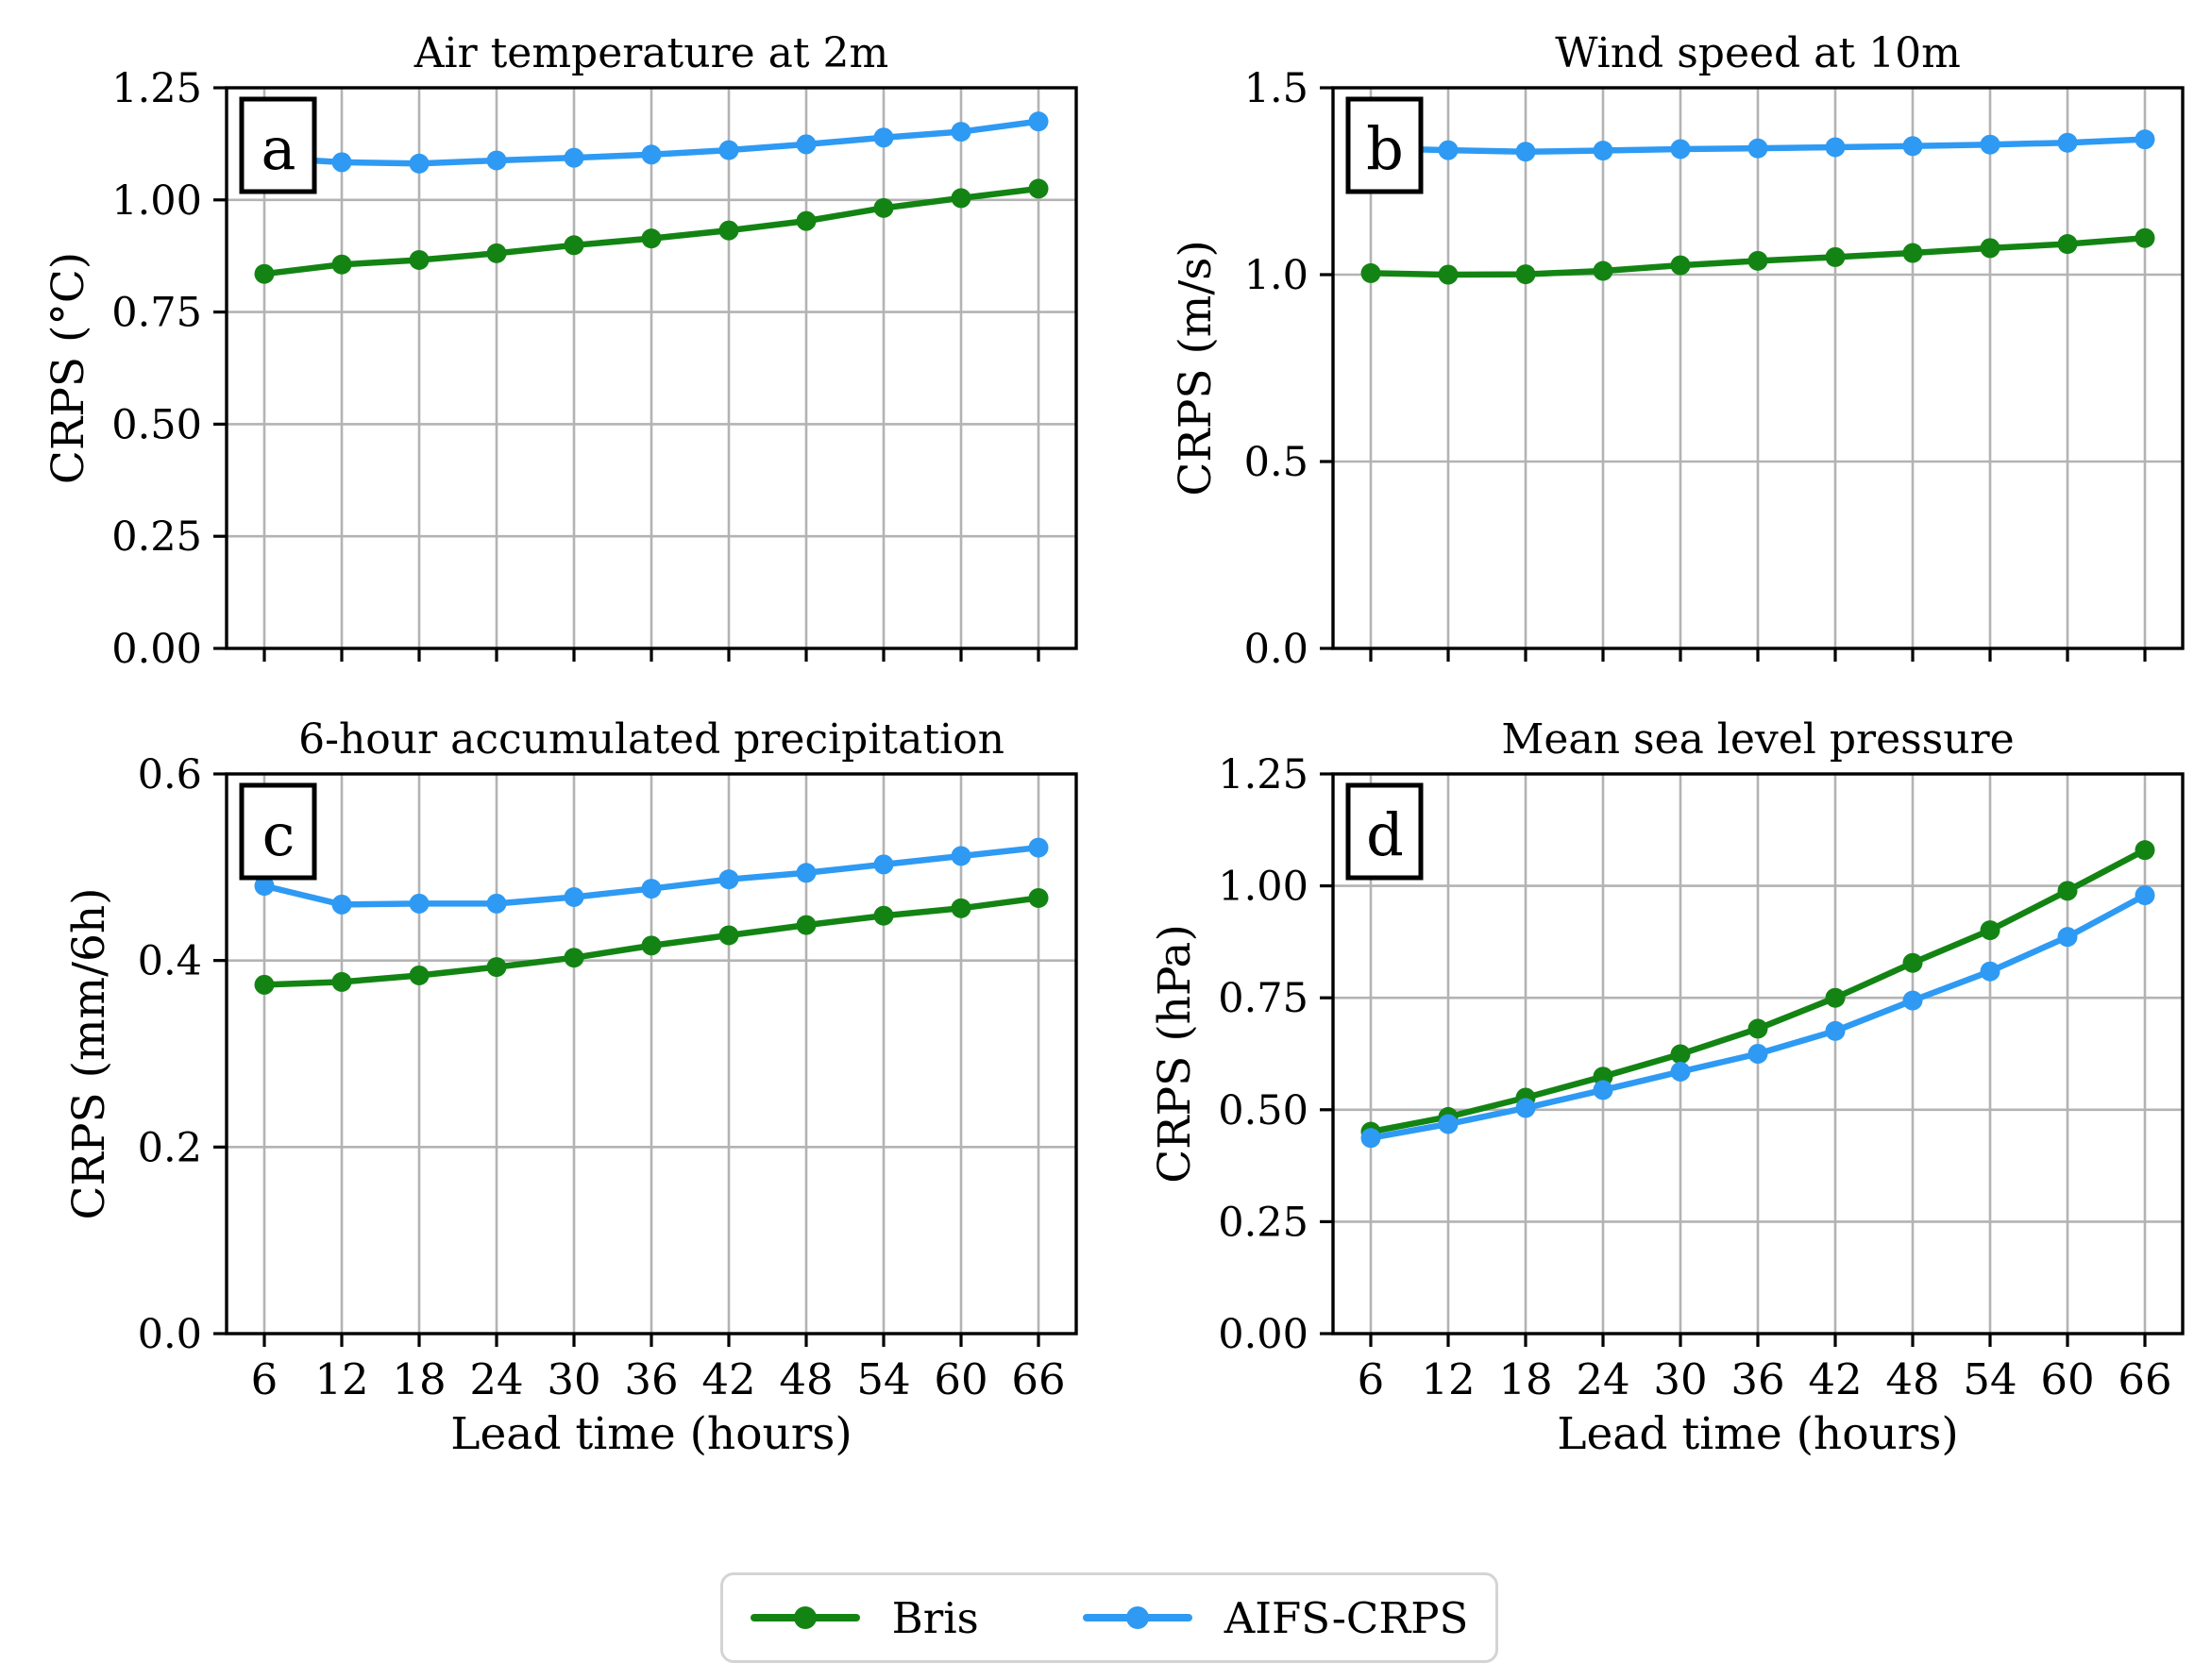 The height and width of the screenshot is (1680, 2211). I want to click on x-tick-label-36: 36, so click(1757, 1379).